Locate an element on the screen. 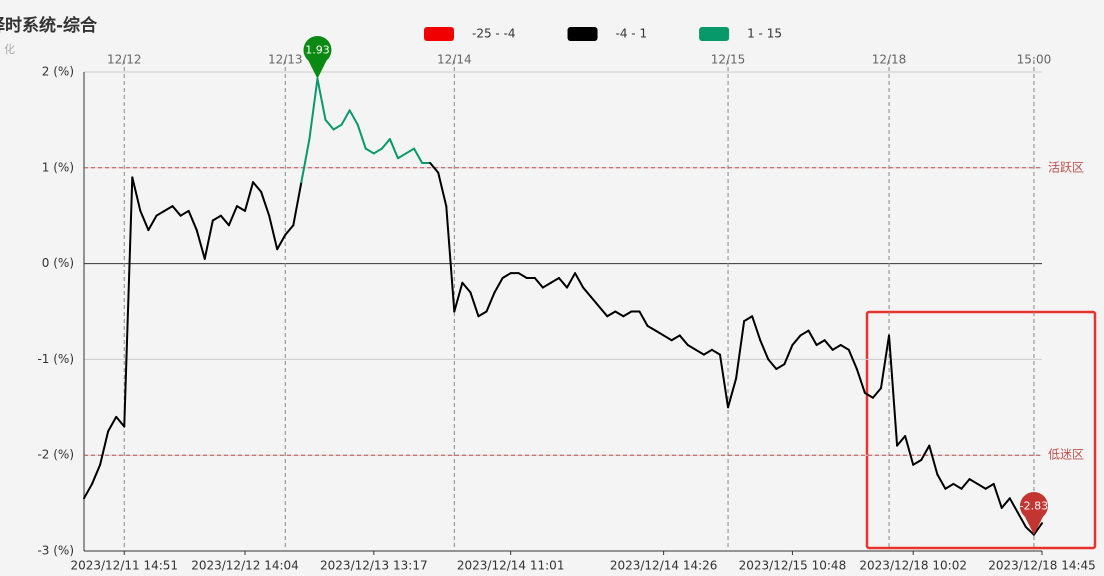 The image size is (1104, 576). highlight-box is located at coordinates (981, 430).